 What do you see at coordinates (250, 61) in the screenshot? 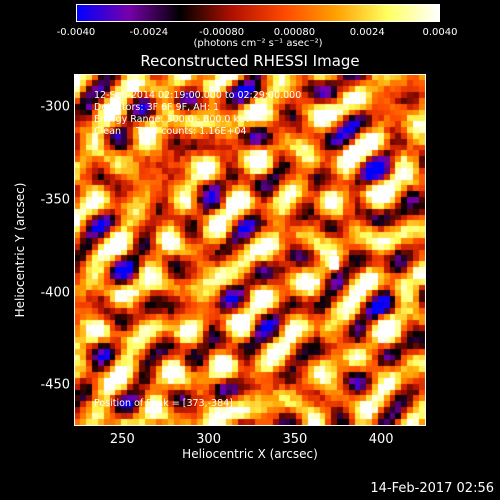
I see `chart-title: Reconstructed RHESSI Image` at bounding box center [250, 61].